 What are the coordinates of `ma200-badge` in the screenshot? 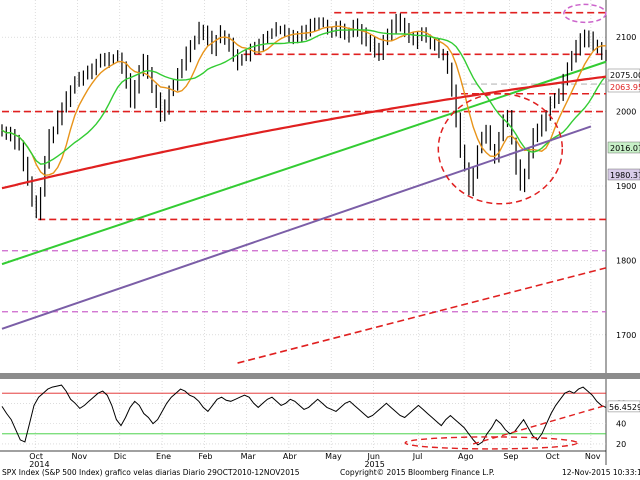 It's located at (623, 86).